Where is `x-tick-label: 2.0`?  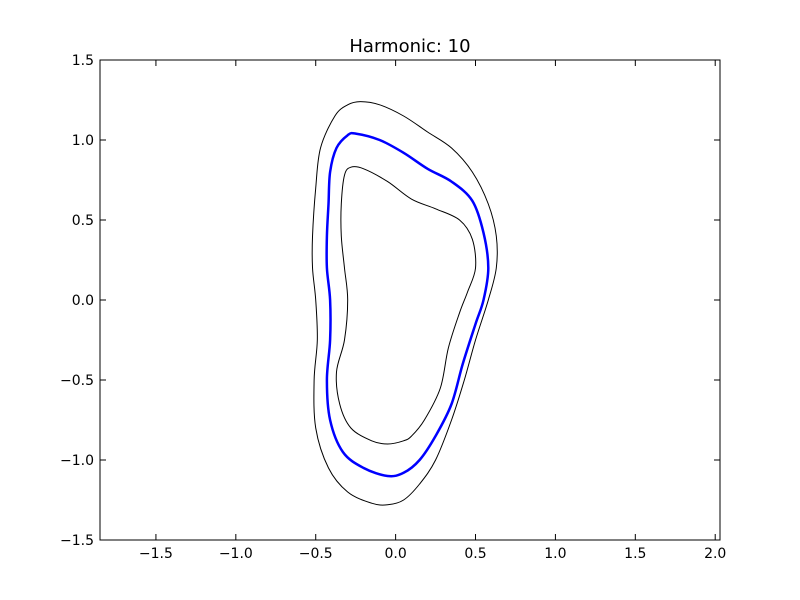 x-tick-label: 2.0 is located at coordinates (715, 554).